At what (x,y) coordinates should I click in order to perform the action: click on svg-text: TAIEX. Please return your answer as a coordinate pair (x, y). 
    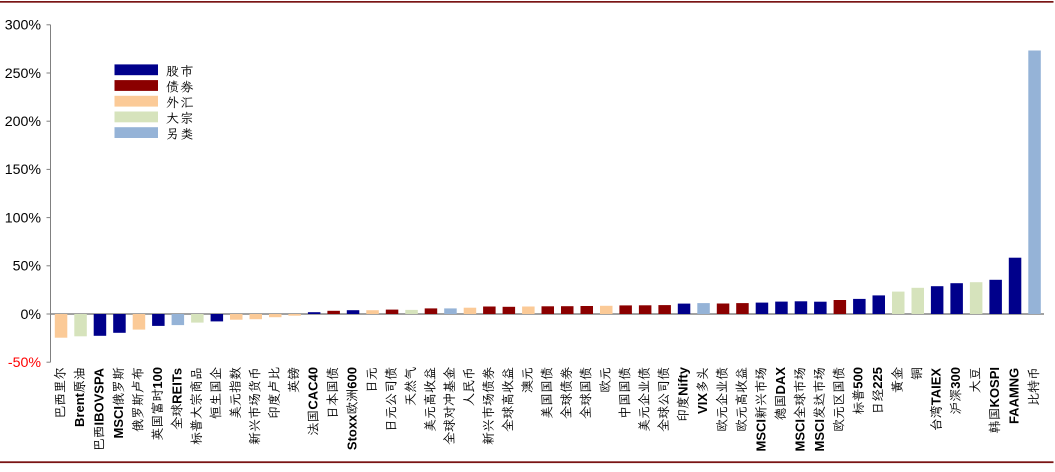
    Looking at the image, I should click on (936, 387).